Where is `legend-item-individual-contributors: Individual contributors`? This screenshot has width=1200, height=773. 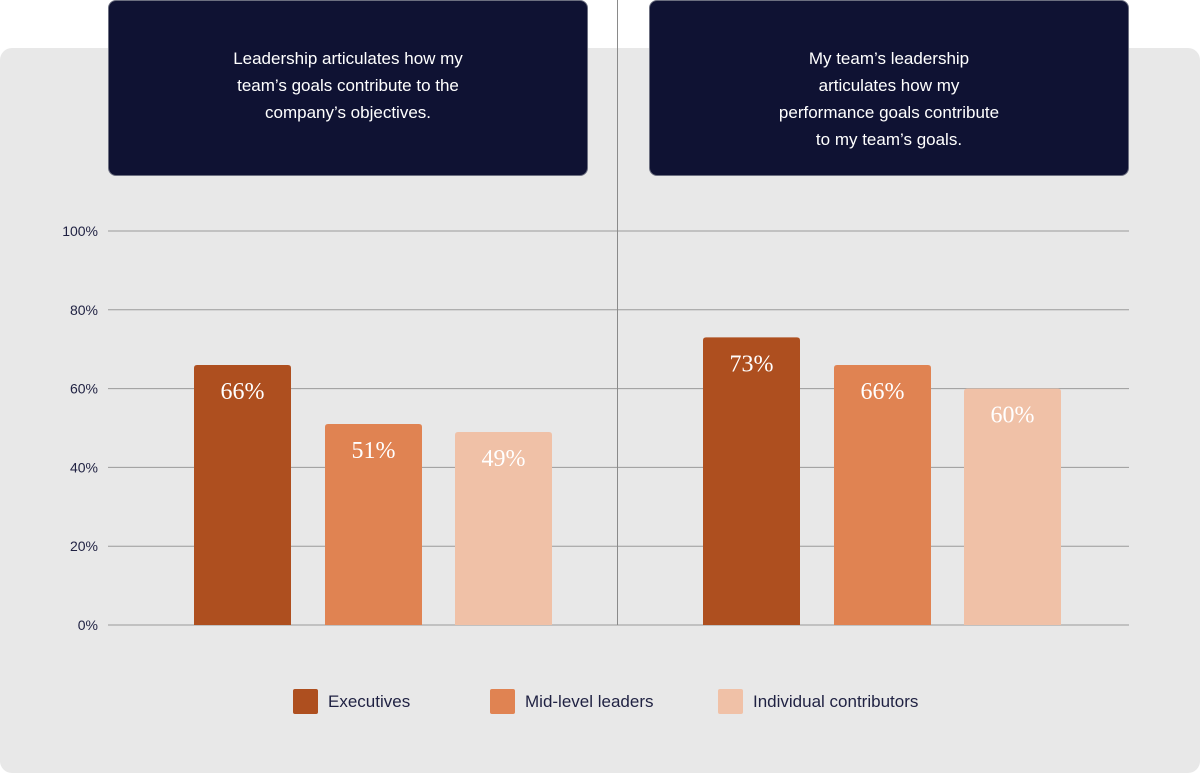
legend-item-individual-contributors: Individual contributors is located at coordinates (818, 701).